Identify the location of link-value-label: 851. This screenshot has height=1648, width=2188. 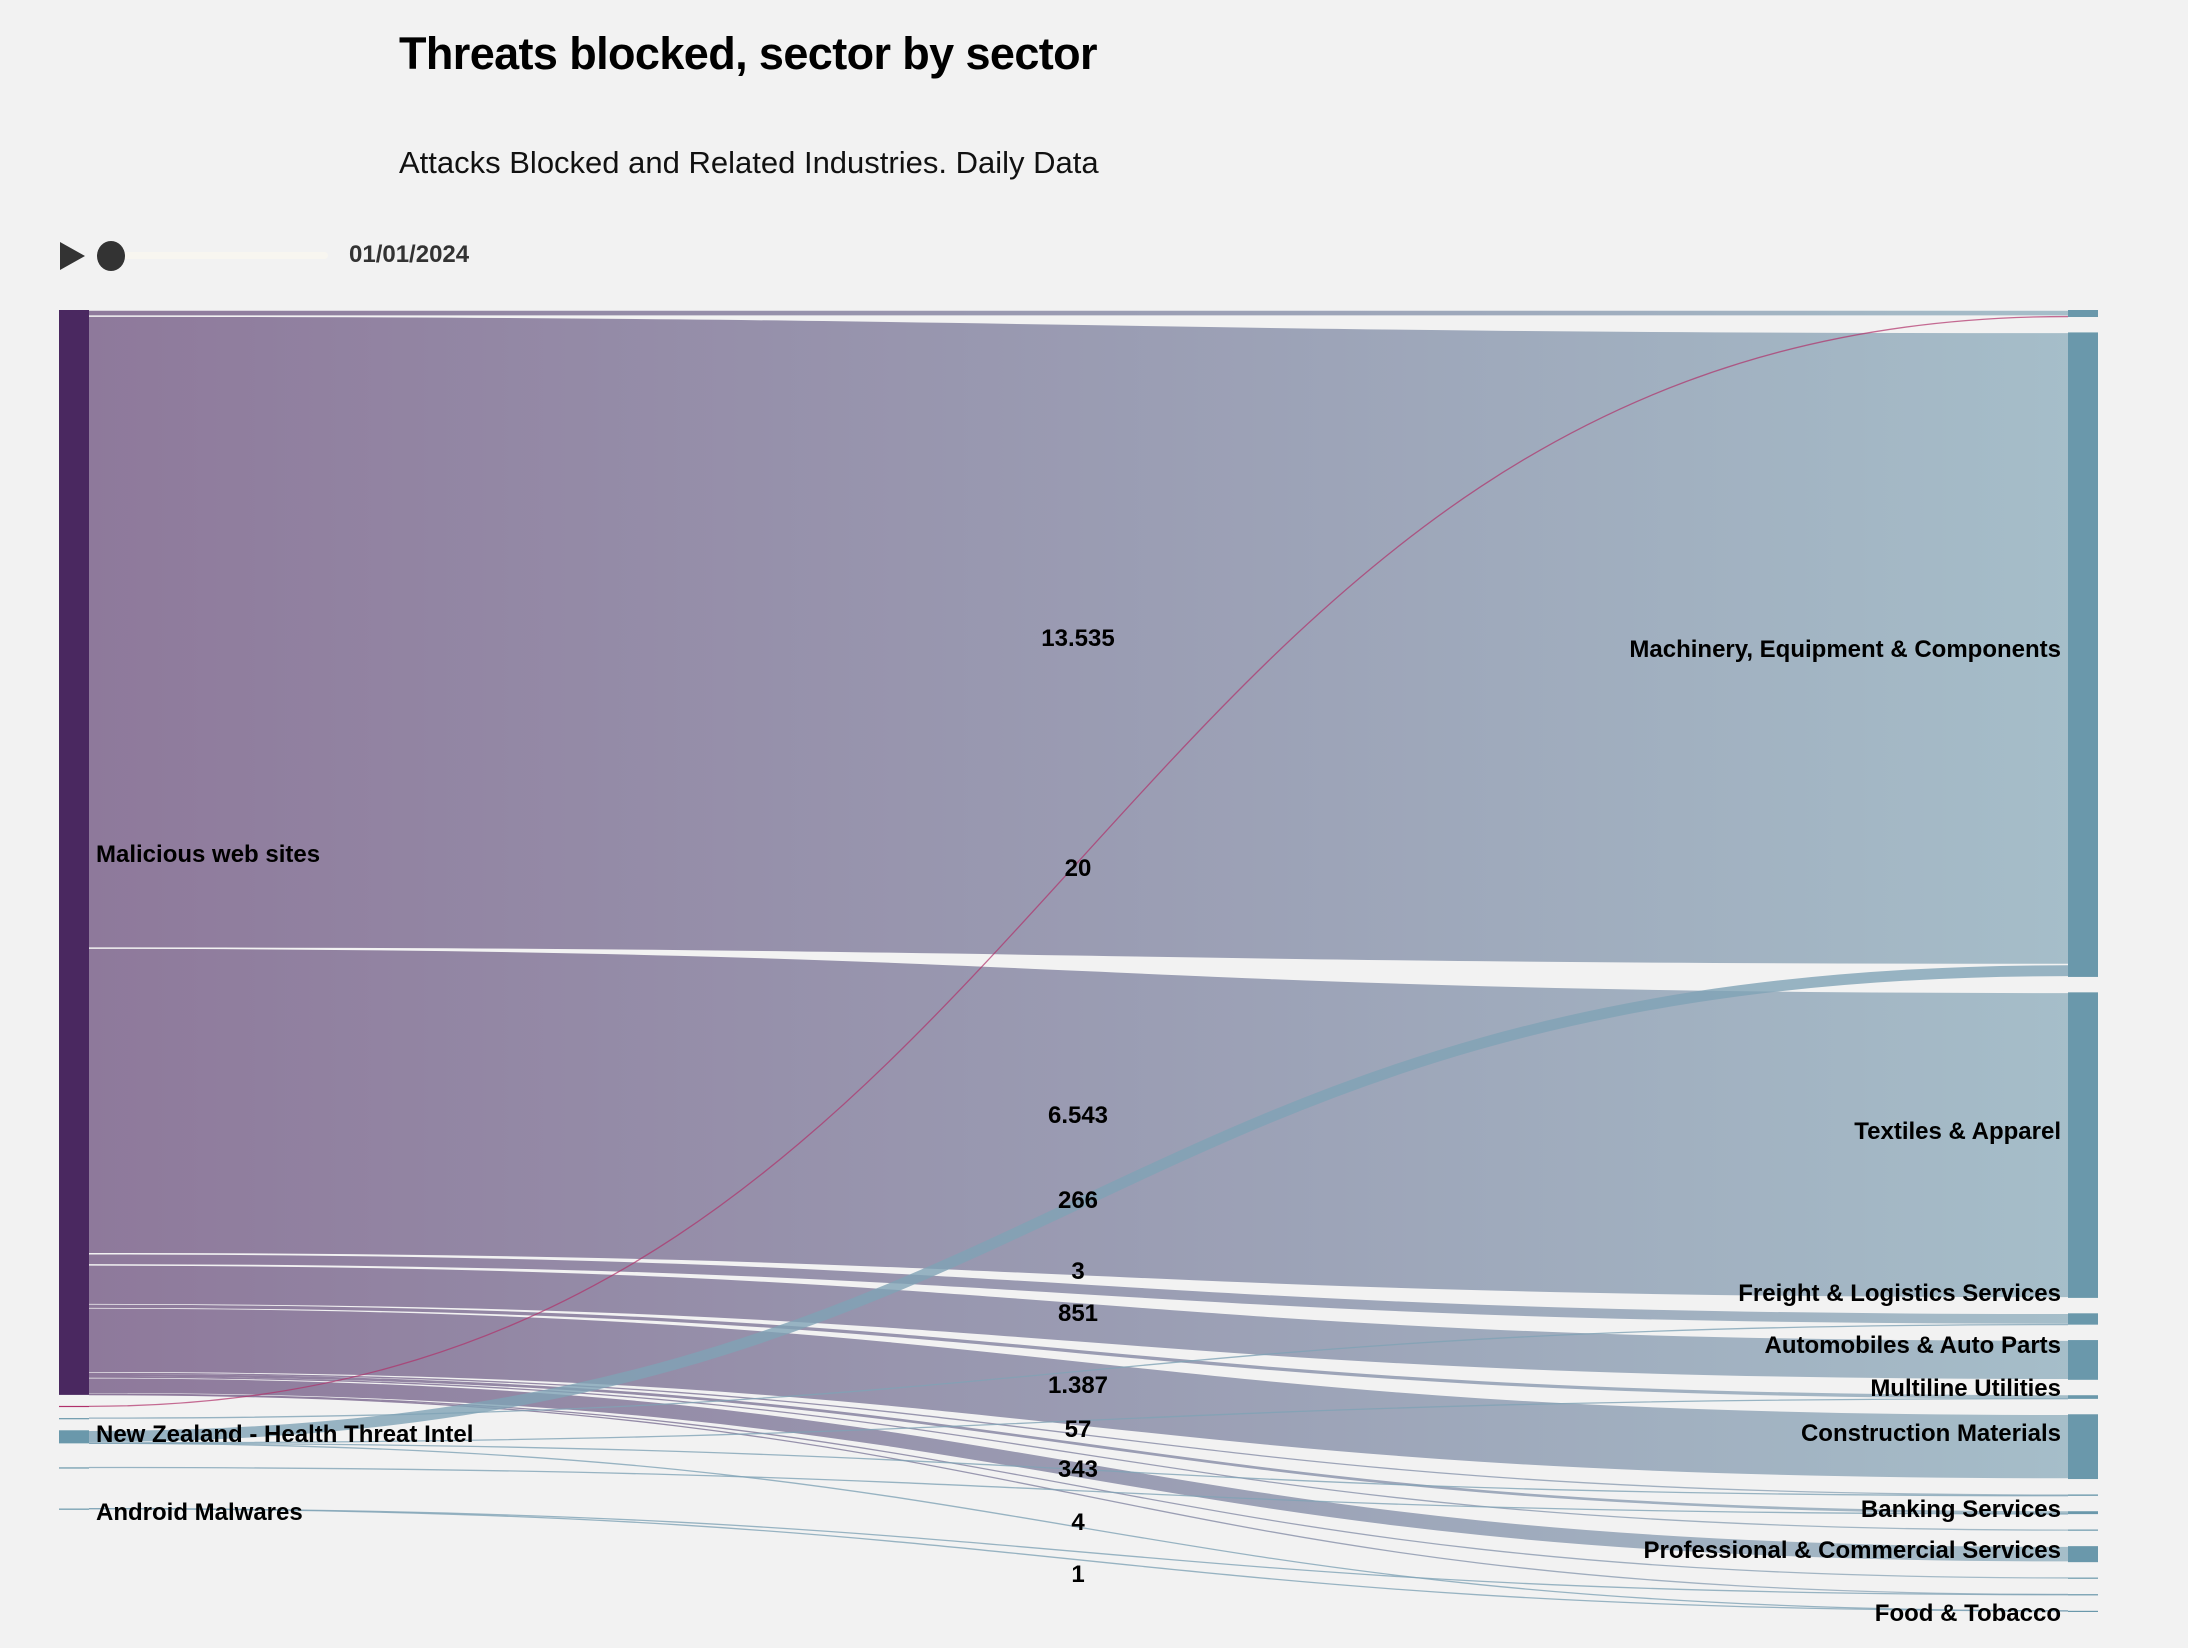
(1078, 1313).